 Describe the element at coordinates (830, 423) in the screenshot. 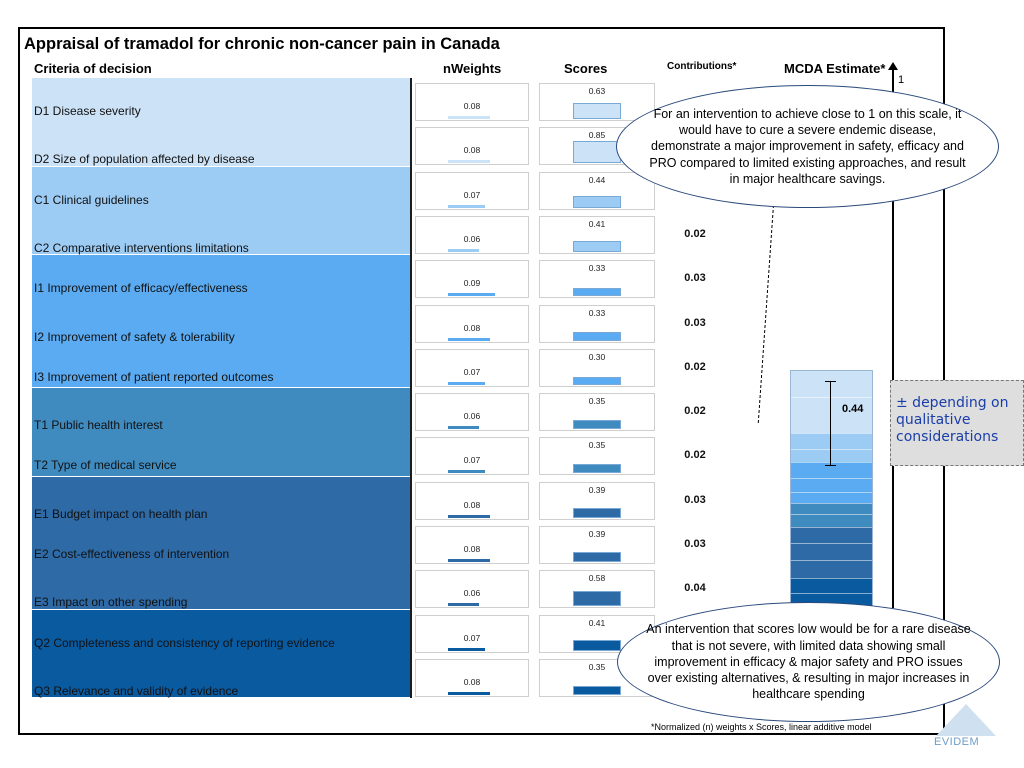

I see `error-bar` at that location.